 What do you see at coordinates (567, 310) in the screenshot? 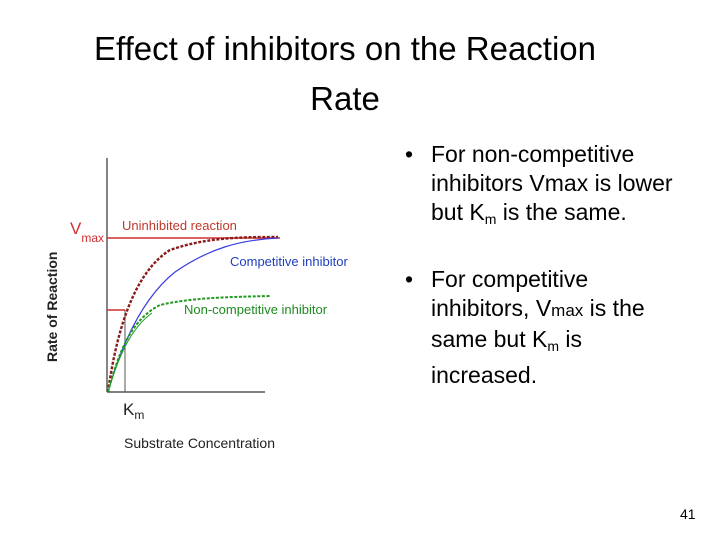
I see `vmax-small-text: max` at bounding box center [567, 310].